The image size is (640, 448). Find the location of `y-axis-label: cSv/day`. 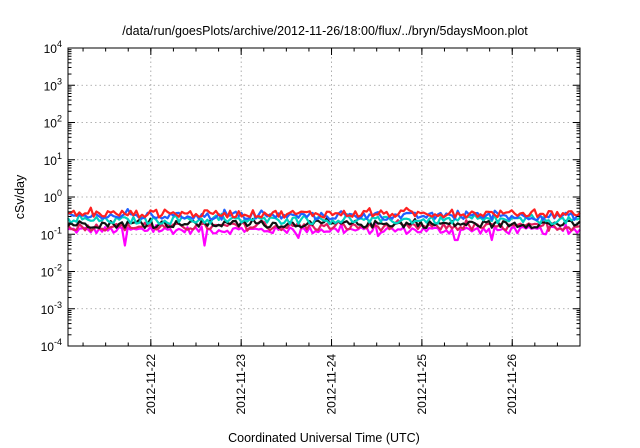

y-axis-label: cSv/day is located at coordinates (20, 196).